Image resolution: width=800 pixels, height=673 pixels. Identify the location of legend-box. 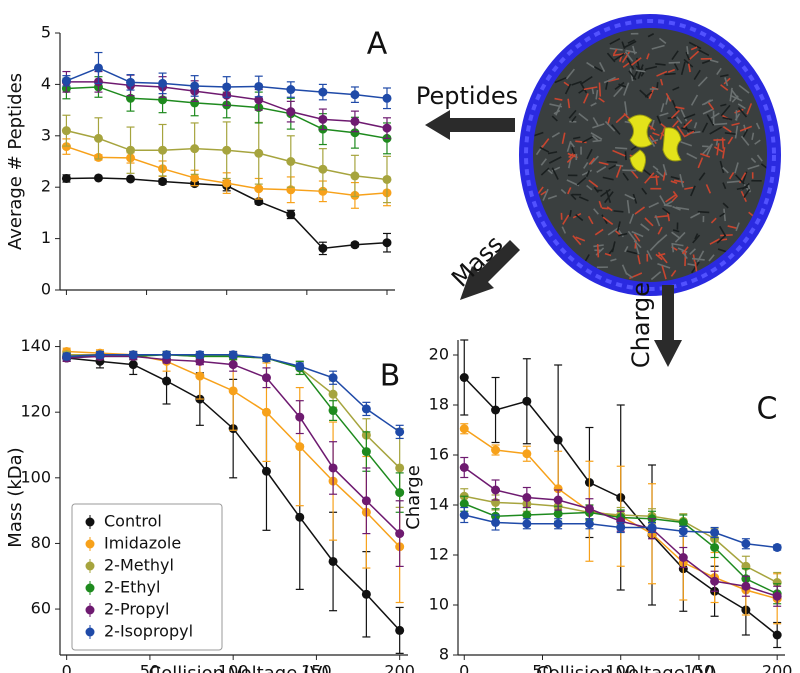
(147, 577).